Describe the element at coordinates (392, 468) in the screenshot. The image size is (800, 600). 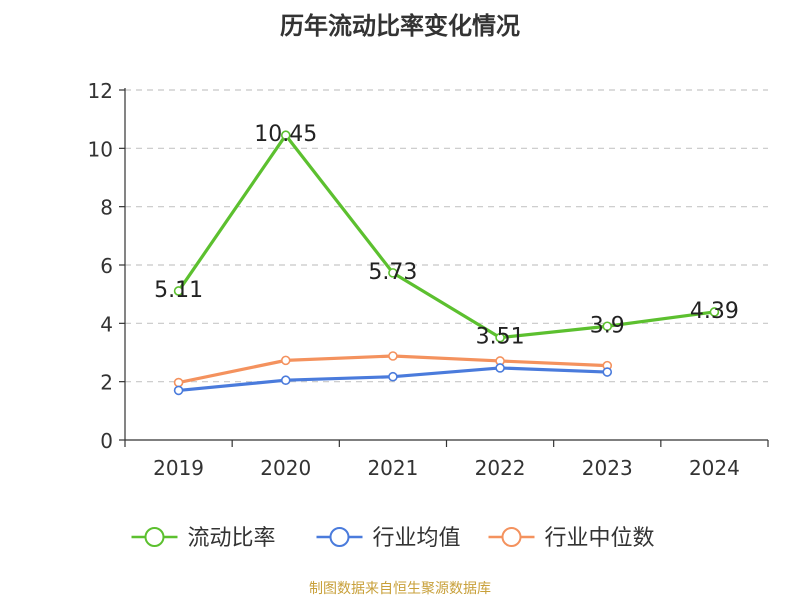
I see `x-tick-label: 2021` at that location.